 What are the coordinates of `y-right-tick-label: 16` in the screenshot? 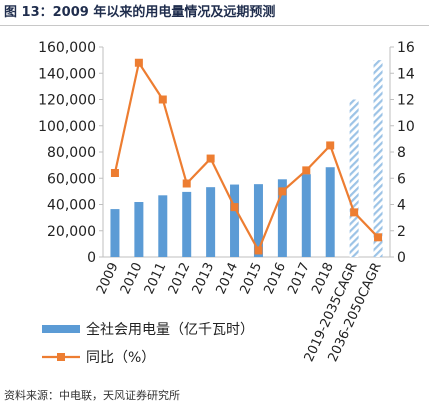 It's located at (406, 48).